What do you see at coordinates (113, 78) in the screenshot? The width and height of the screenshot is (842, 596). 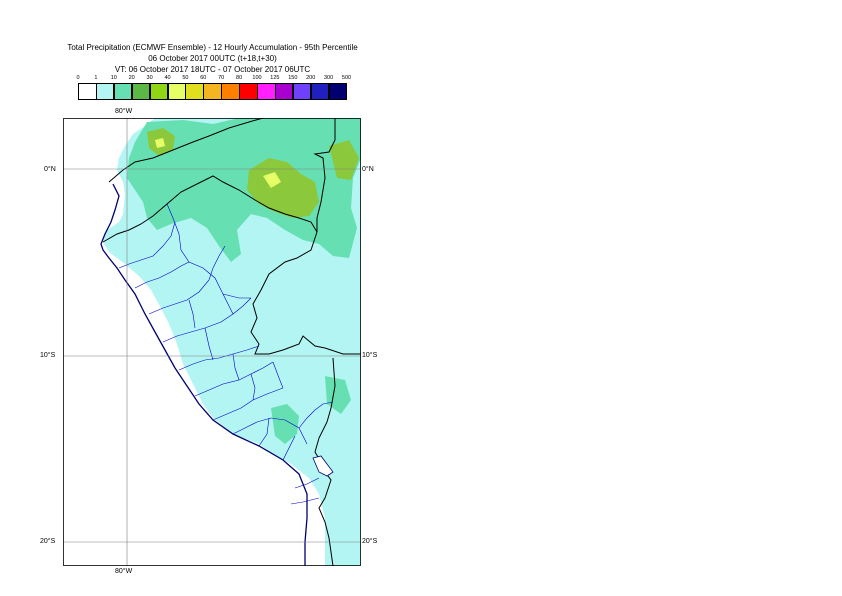 I see `legend-threshold-label: 10` at bounding box center [113, 78].